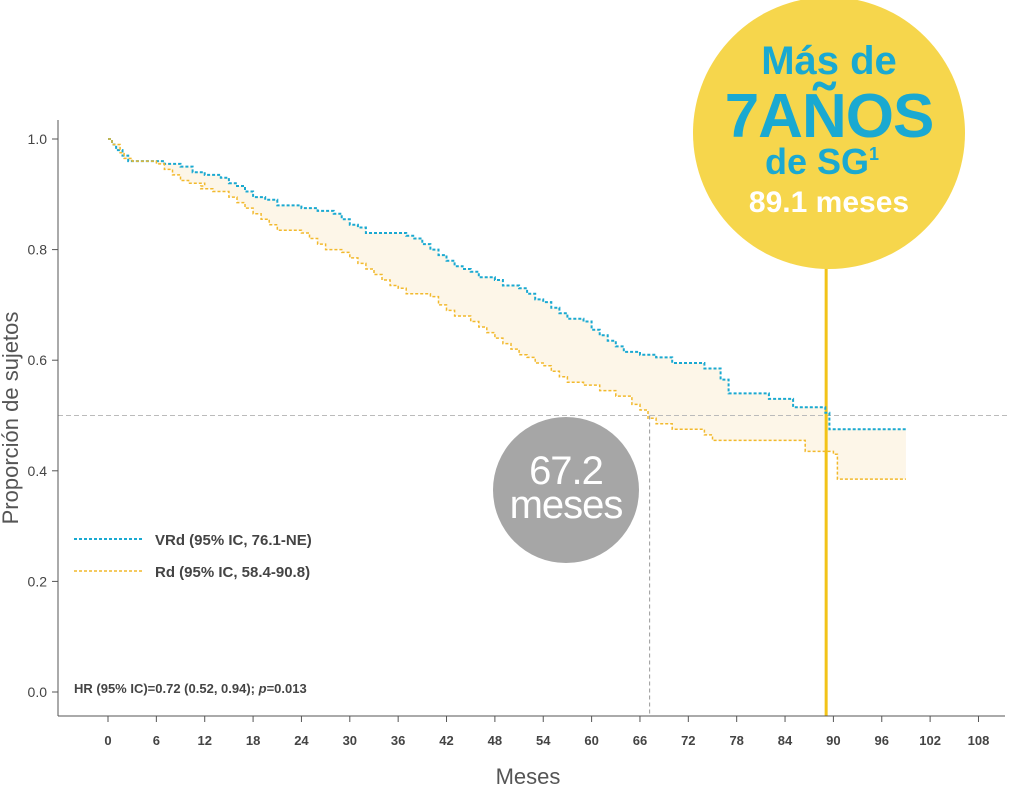 Image resolution: width=1010 pixels, height=786 pixels. What do you see at coordinates (287, 688) in the screenshot?
I see `p-value: =0.013` at bounding box center [287, 688].